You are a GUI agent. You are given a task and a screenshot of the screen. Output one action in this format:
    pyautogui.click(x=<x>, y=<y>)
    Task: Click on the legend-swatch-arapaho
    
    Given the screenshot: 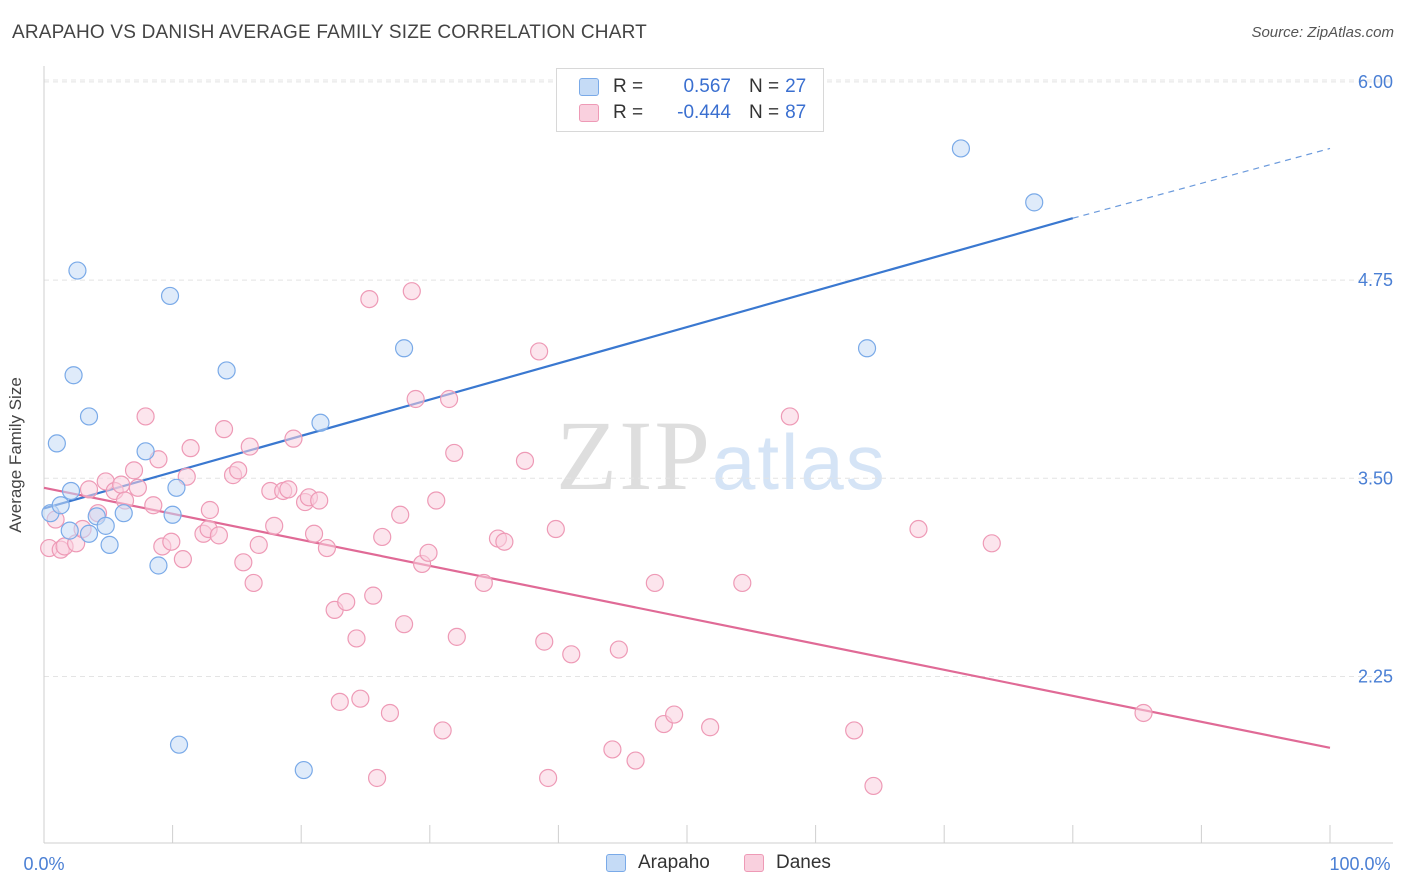 What is the action you would take?
    pyautogui.click(x=589, y=87)
    